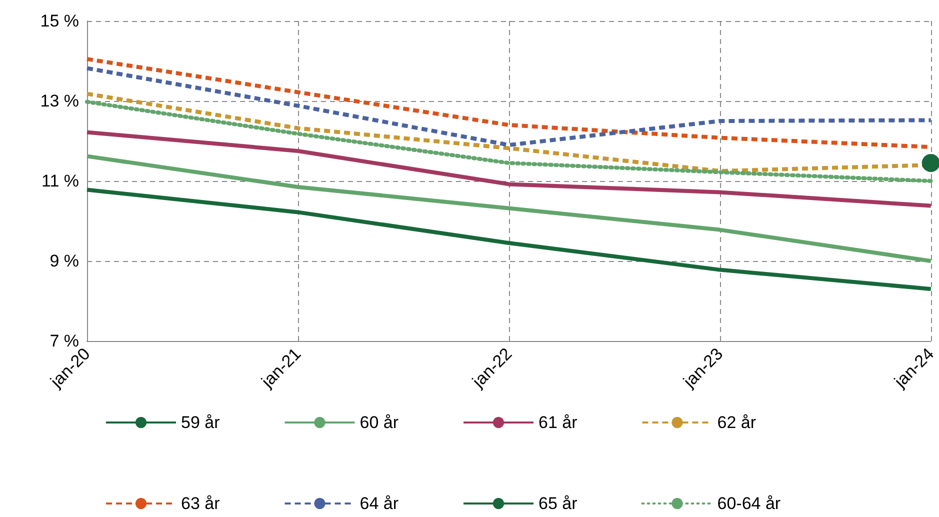 This screenshot has height=517, width=939. What do you see at coordinates (60, 181) in the screenshot?
I see `y-tick-label: 11 %` at bounding box center [60, 181].